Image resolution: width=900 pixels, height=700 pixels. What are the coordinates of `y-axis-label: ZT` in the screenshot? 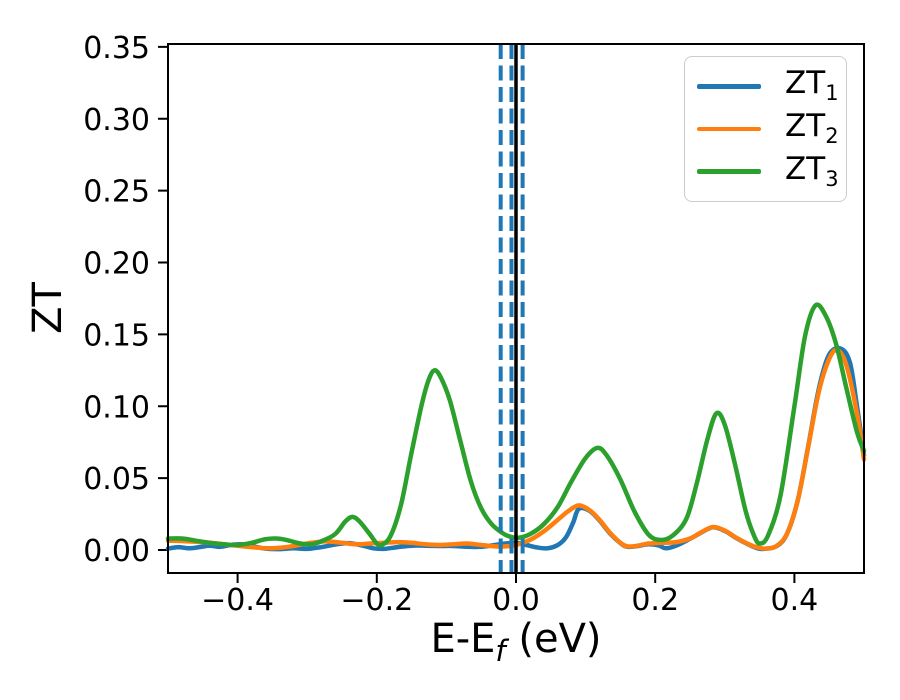 It's located at (48, 308).